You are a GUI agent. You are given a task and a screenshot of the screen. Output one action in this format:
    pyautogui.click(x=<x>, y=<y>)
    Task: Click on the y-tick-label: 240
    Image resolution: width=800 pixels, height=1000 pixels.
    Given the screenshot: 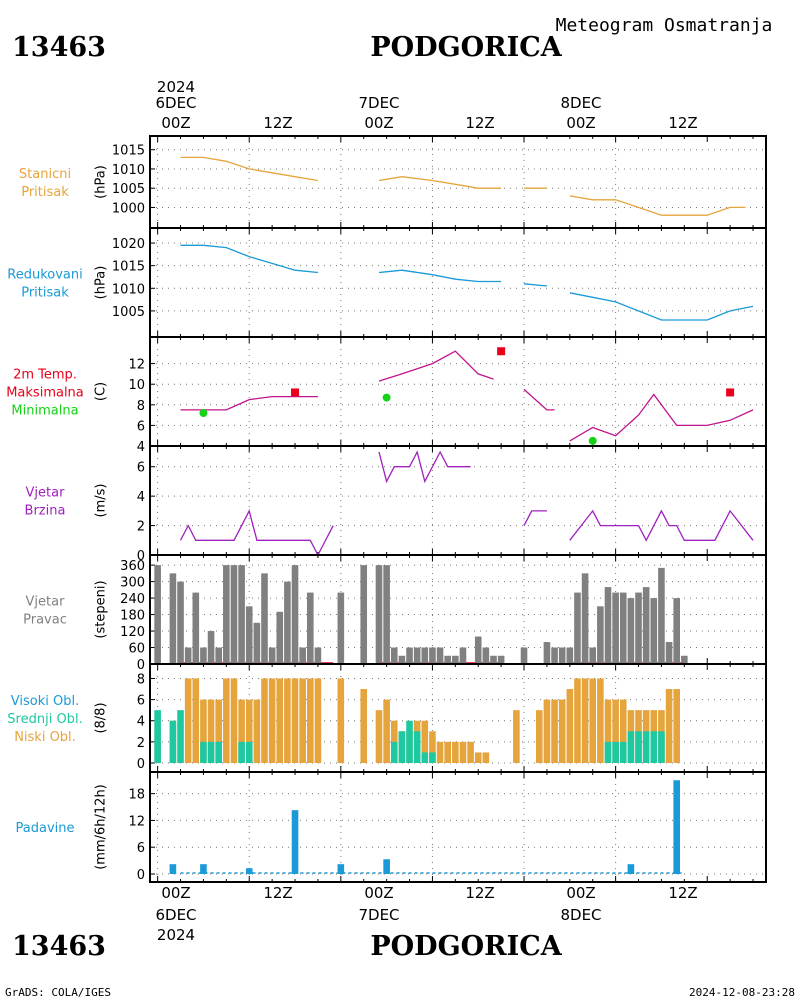 What is the action you would take?
    pyautogui.click(x=132, y=599)
    